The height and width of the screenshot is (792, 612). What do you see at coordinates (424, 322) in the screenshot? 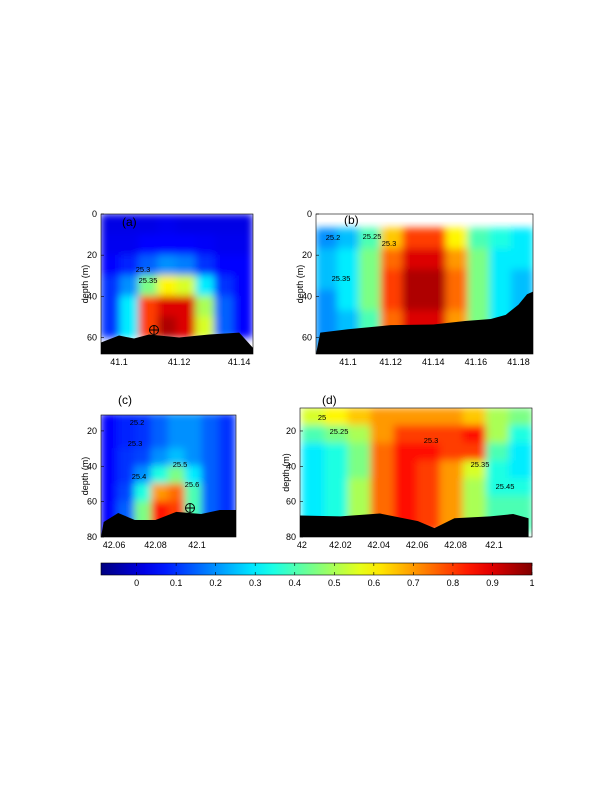
I see `seafloor` at bounding box center [424, 322].